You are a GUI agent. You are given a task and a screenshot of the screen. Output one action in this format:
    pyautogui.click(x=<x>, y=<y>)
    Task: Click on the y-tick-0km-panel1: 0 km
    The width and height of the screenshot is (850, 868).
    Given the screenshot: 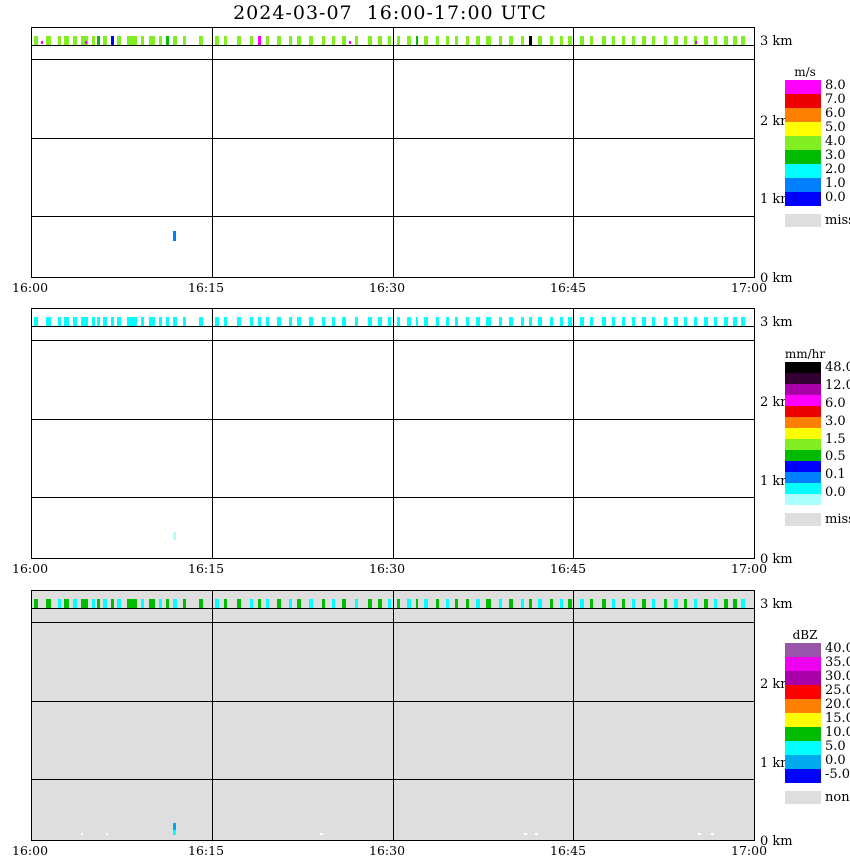 What is the action you would take?
    pyautogui.click(x=776, y=559)
    